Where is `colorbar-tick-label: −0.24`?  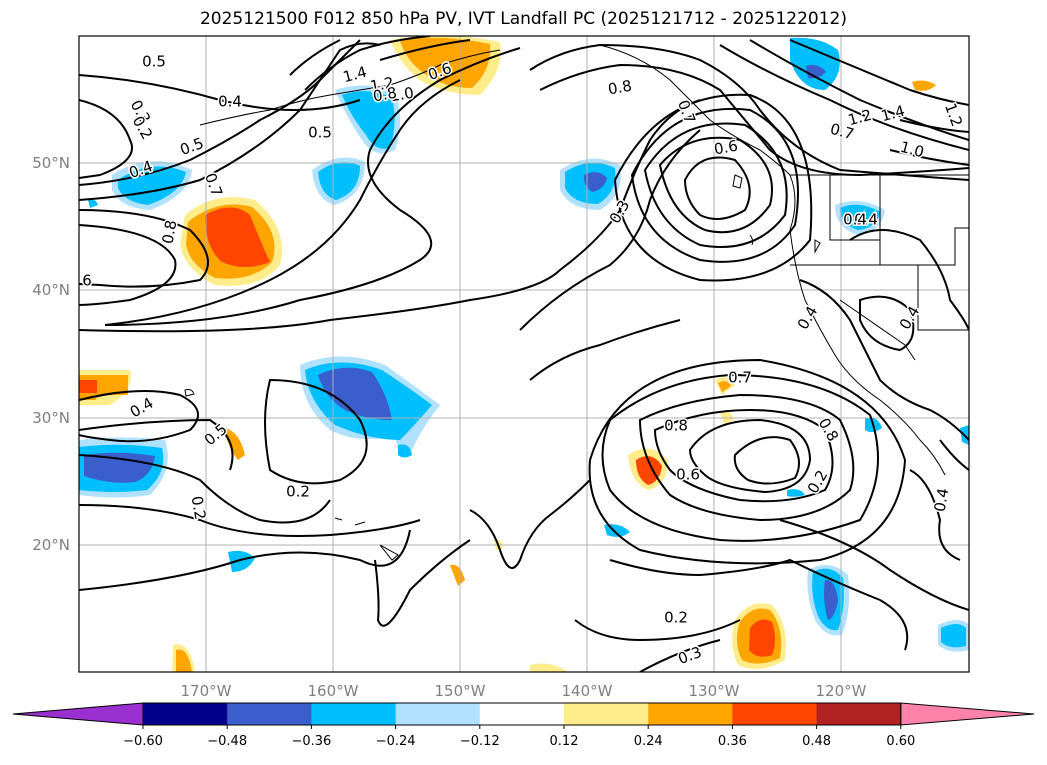 colorbar-tick-label: −0.24 is located at coordinates (396, 741).